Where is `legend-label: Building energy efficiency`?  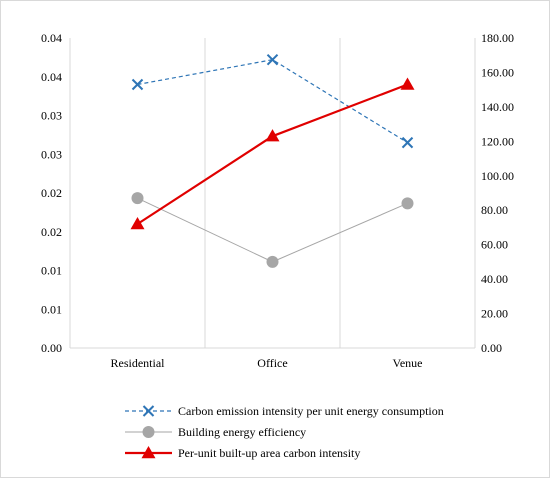 legend-label: Building energy efficiency is located at coordinates (242, 432).